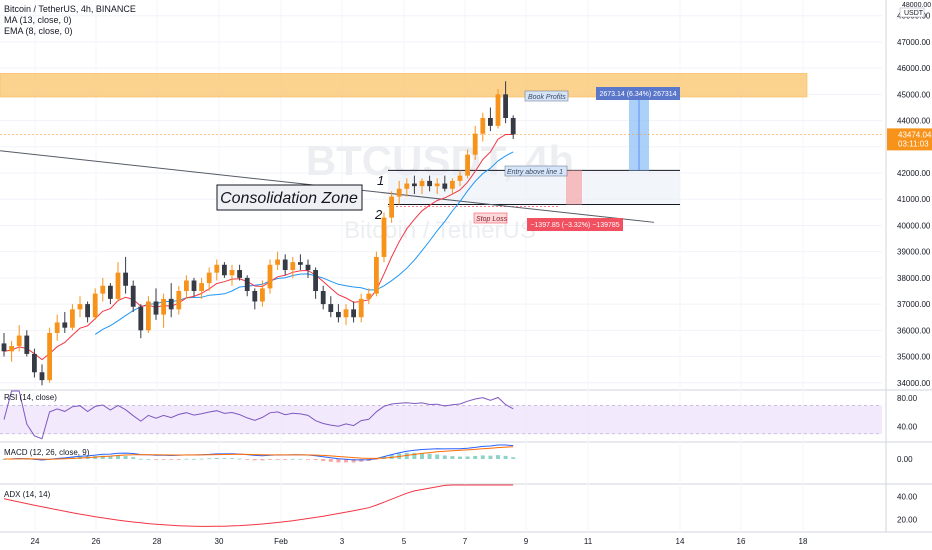 This screenshot has height=550, width=932. I want to click on macd-label: MACD (12, 26, close, 9), so click(47, 452).